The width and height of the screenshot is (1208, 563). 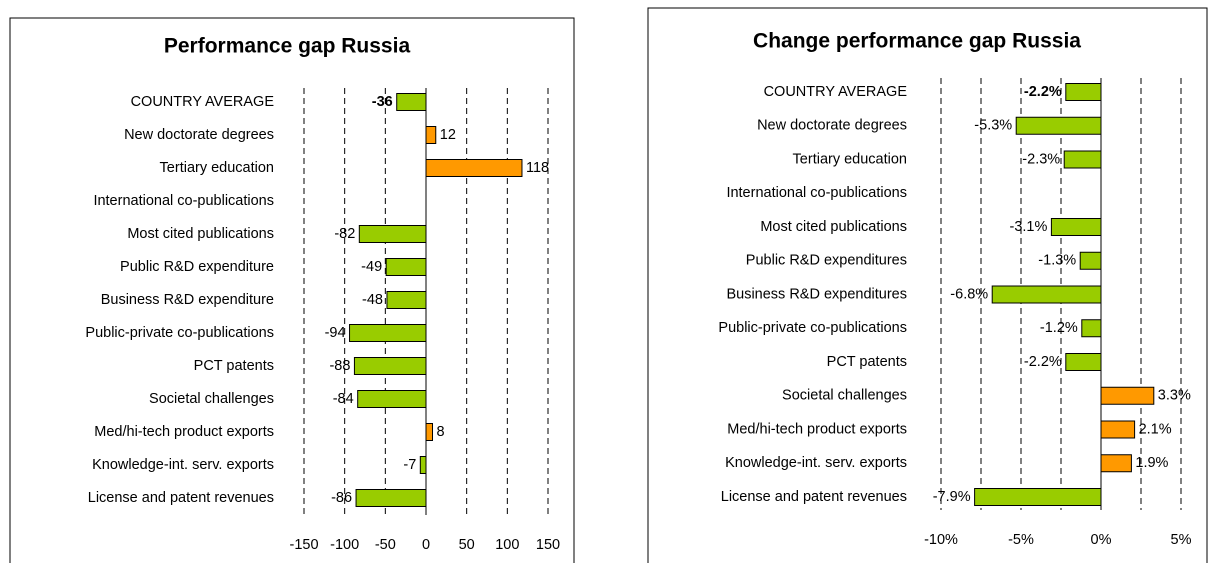 What do you see at coordinates (1181, 540) in the screenshot?
I see `x-tick-label: 5%` at bounding box center [1181, 540].